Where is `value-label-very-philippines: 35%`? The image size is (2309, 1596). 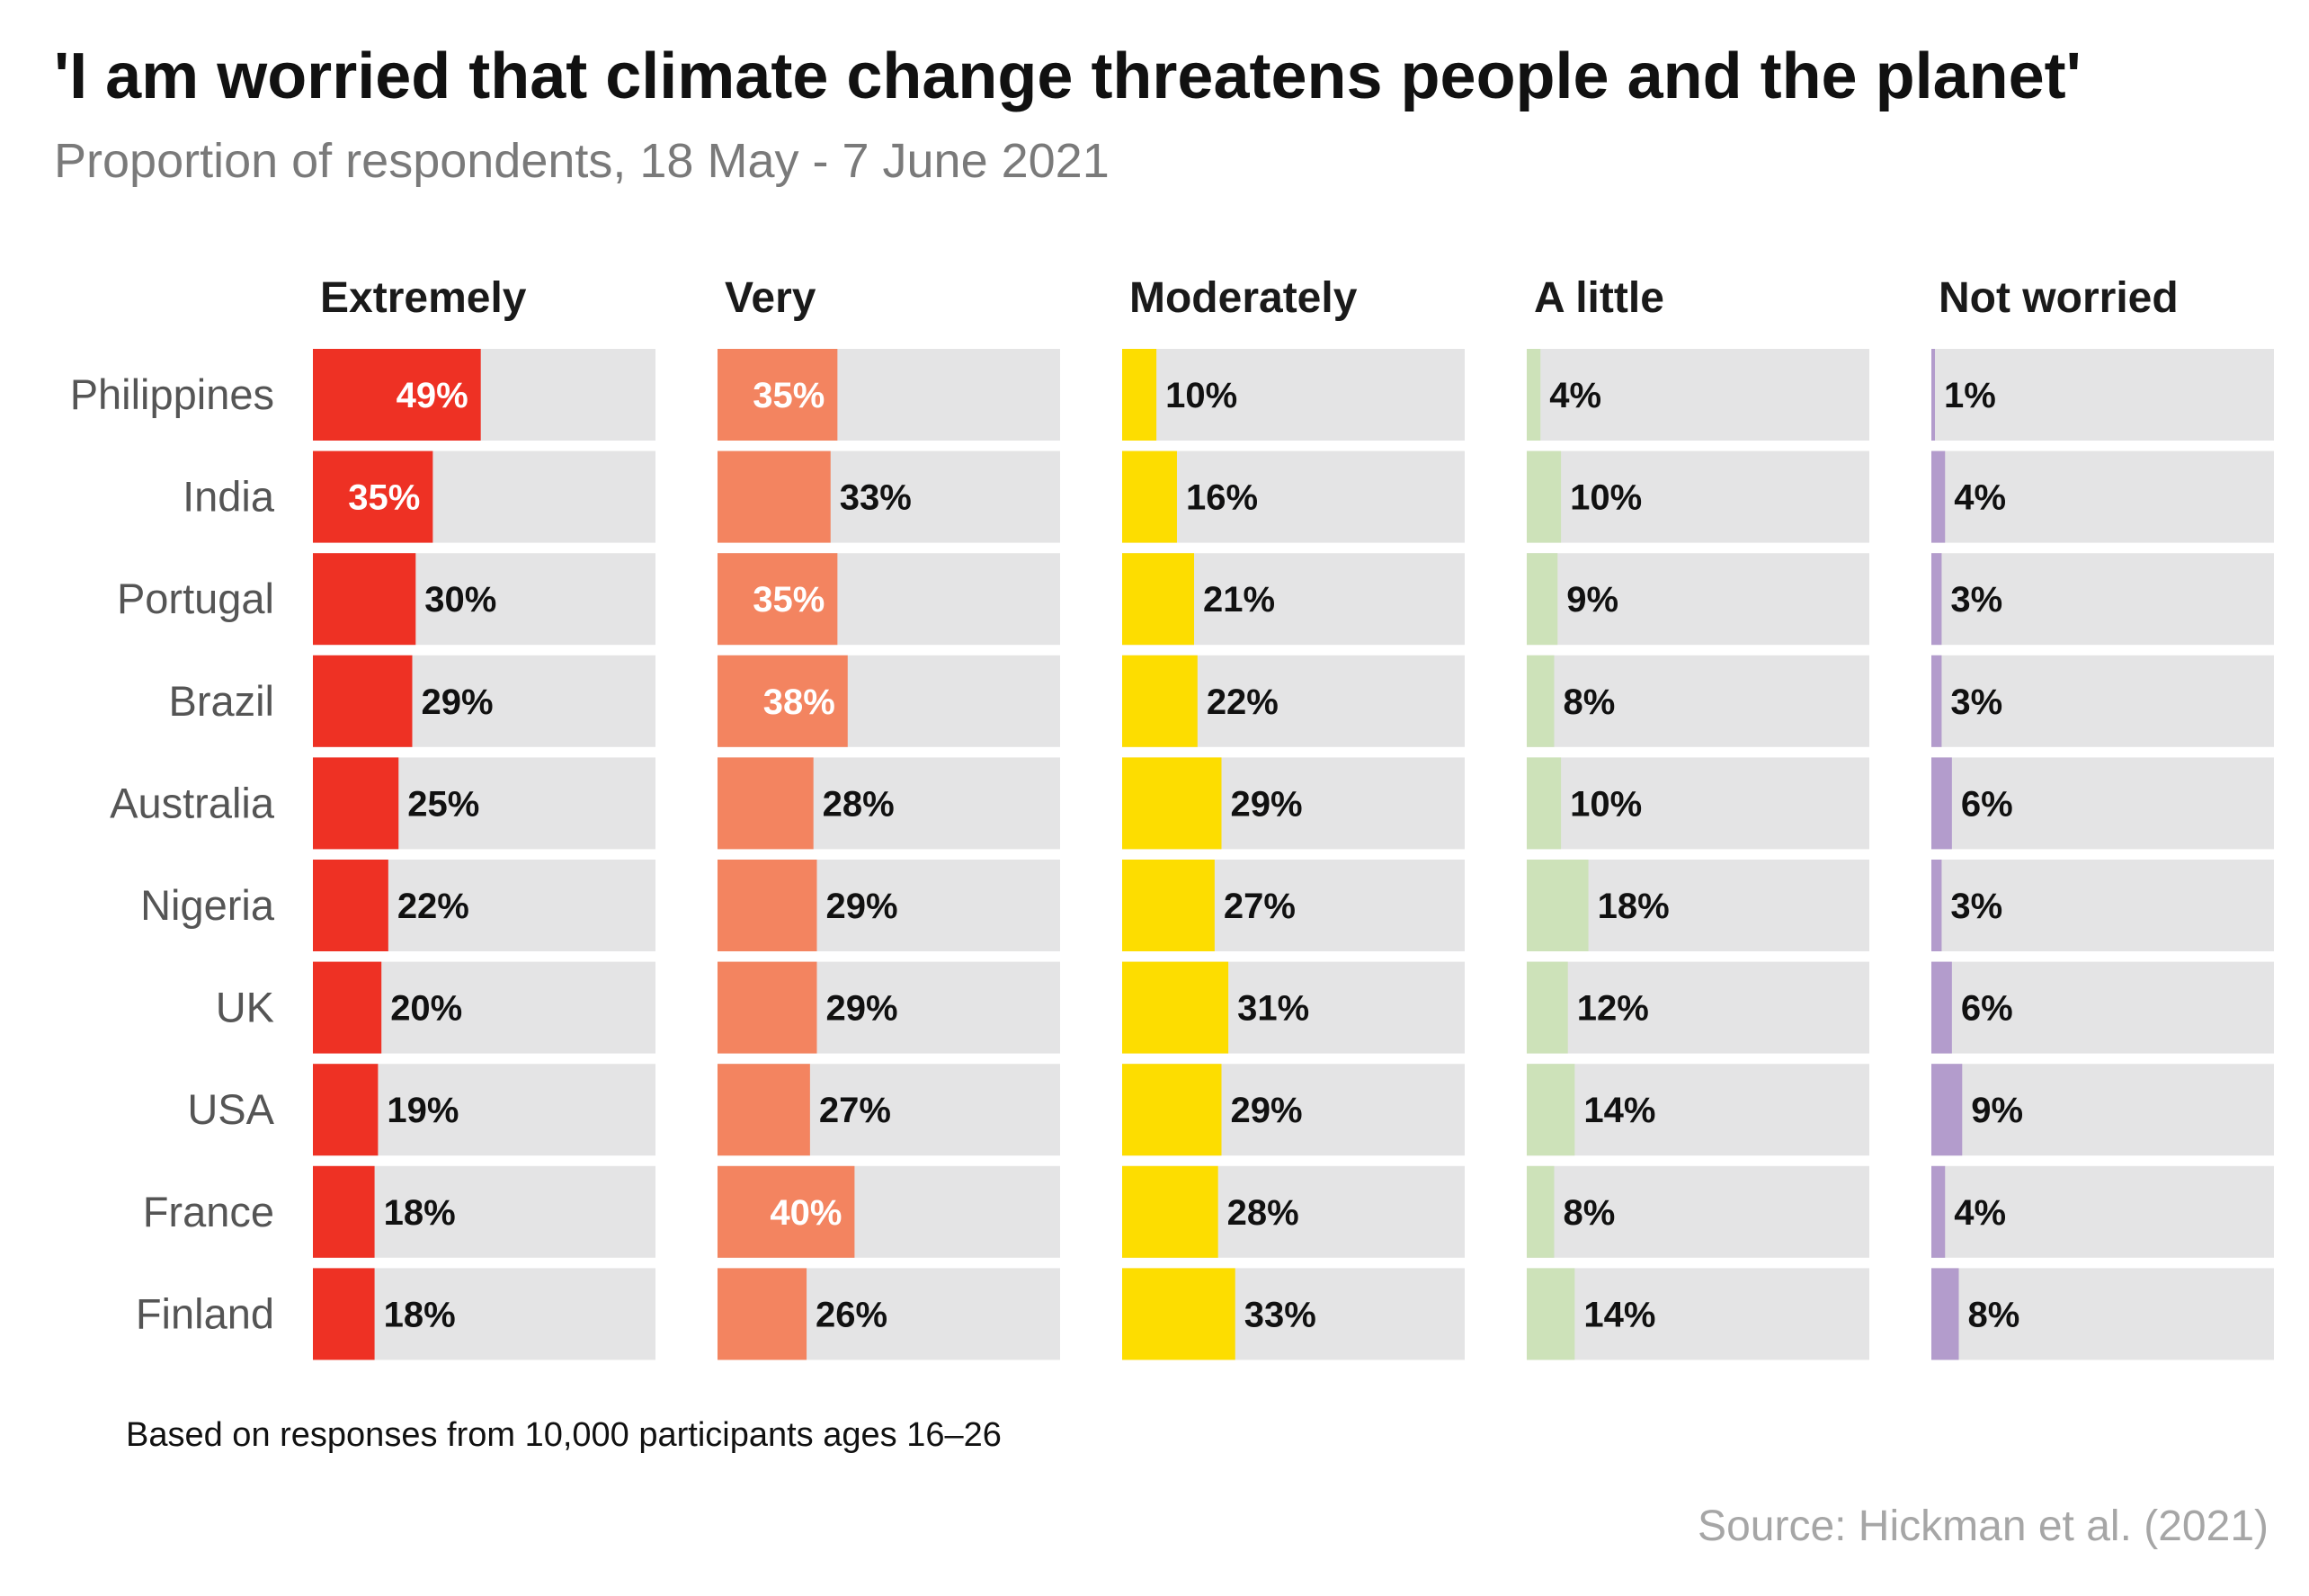 value-label-very-philippines: 35% is located at coordinates (789, 395).